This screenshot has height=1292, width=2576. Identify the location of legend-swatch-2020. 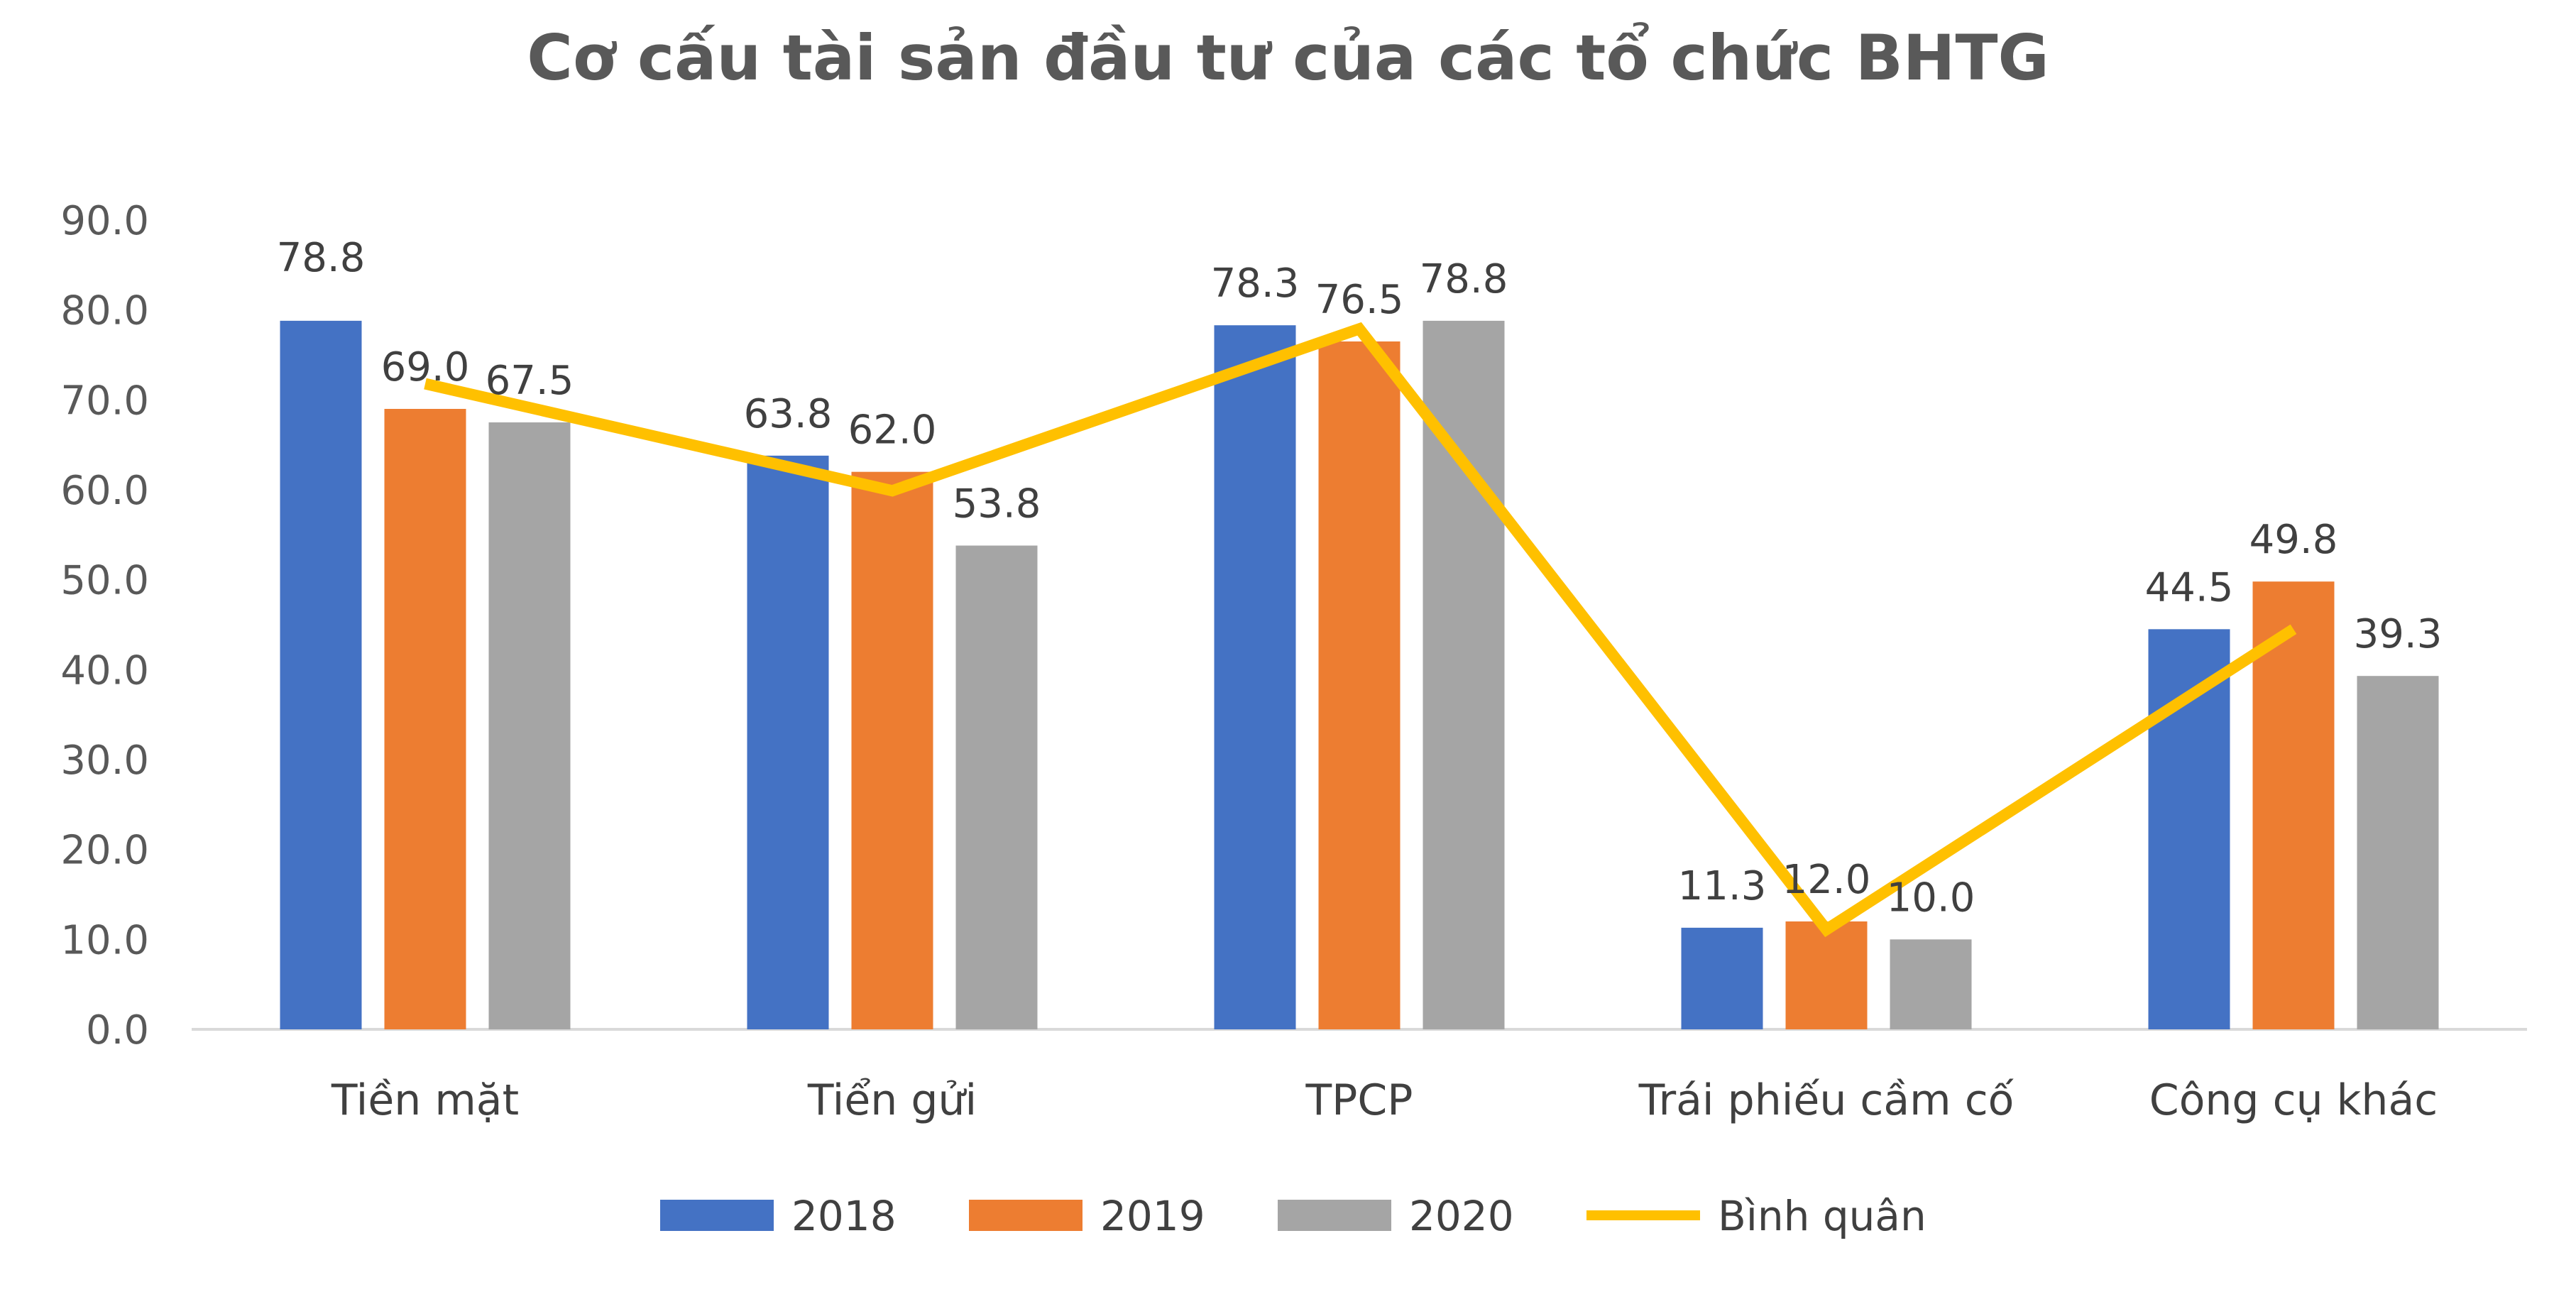
(1334, 1215).